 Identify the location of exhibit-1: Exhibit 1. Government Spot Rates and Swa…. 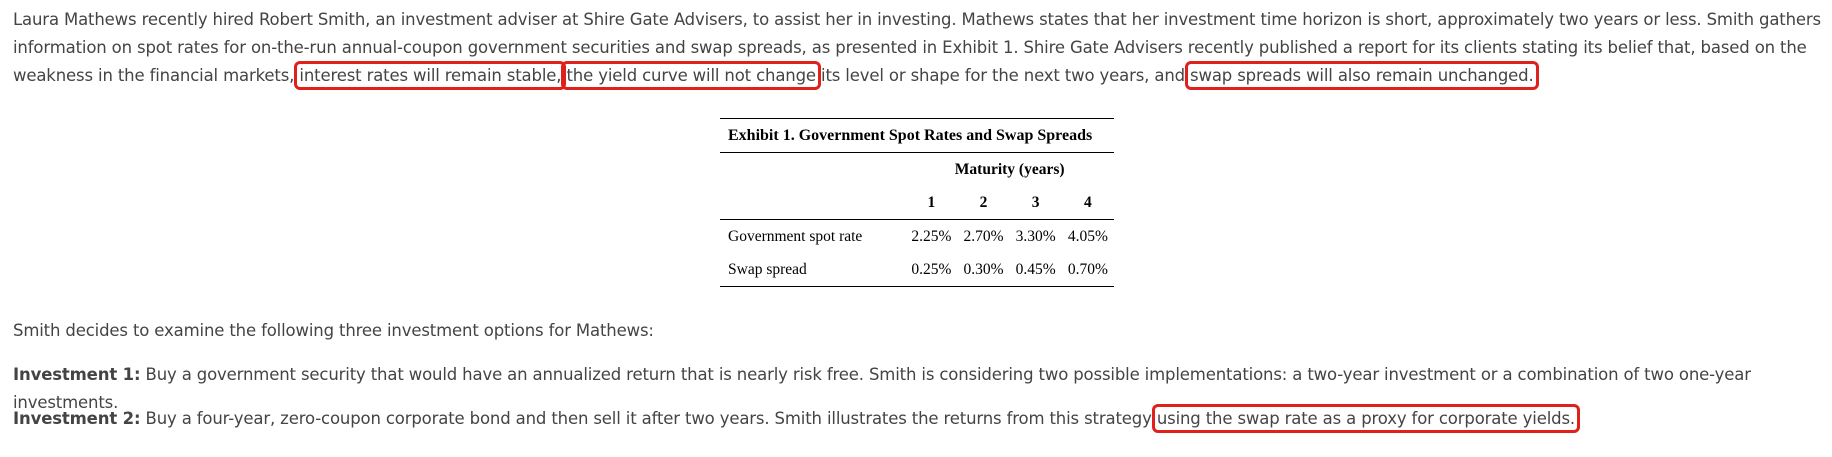
(917, 202).